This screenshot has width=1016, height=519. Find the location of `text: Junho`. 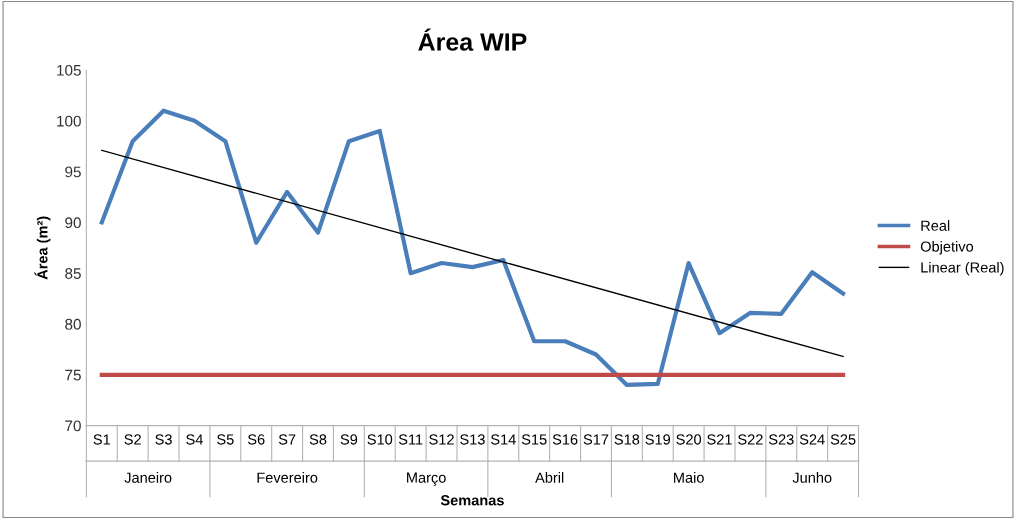

text: Junho is located at coordinates (812, 477).